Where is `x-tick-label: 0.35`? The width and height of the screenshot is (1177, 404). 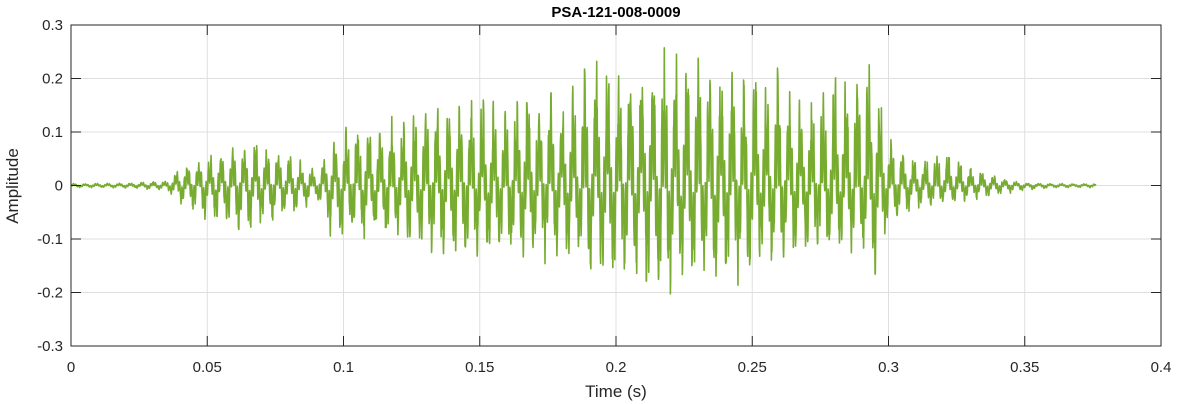 x-tick-label: 0.35 is located at coordinates (1024, 367).